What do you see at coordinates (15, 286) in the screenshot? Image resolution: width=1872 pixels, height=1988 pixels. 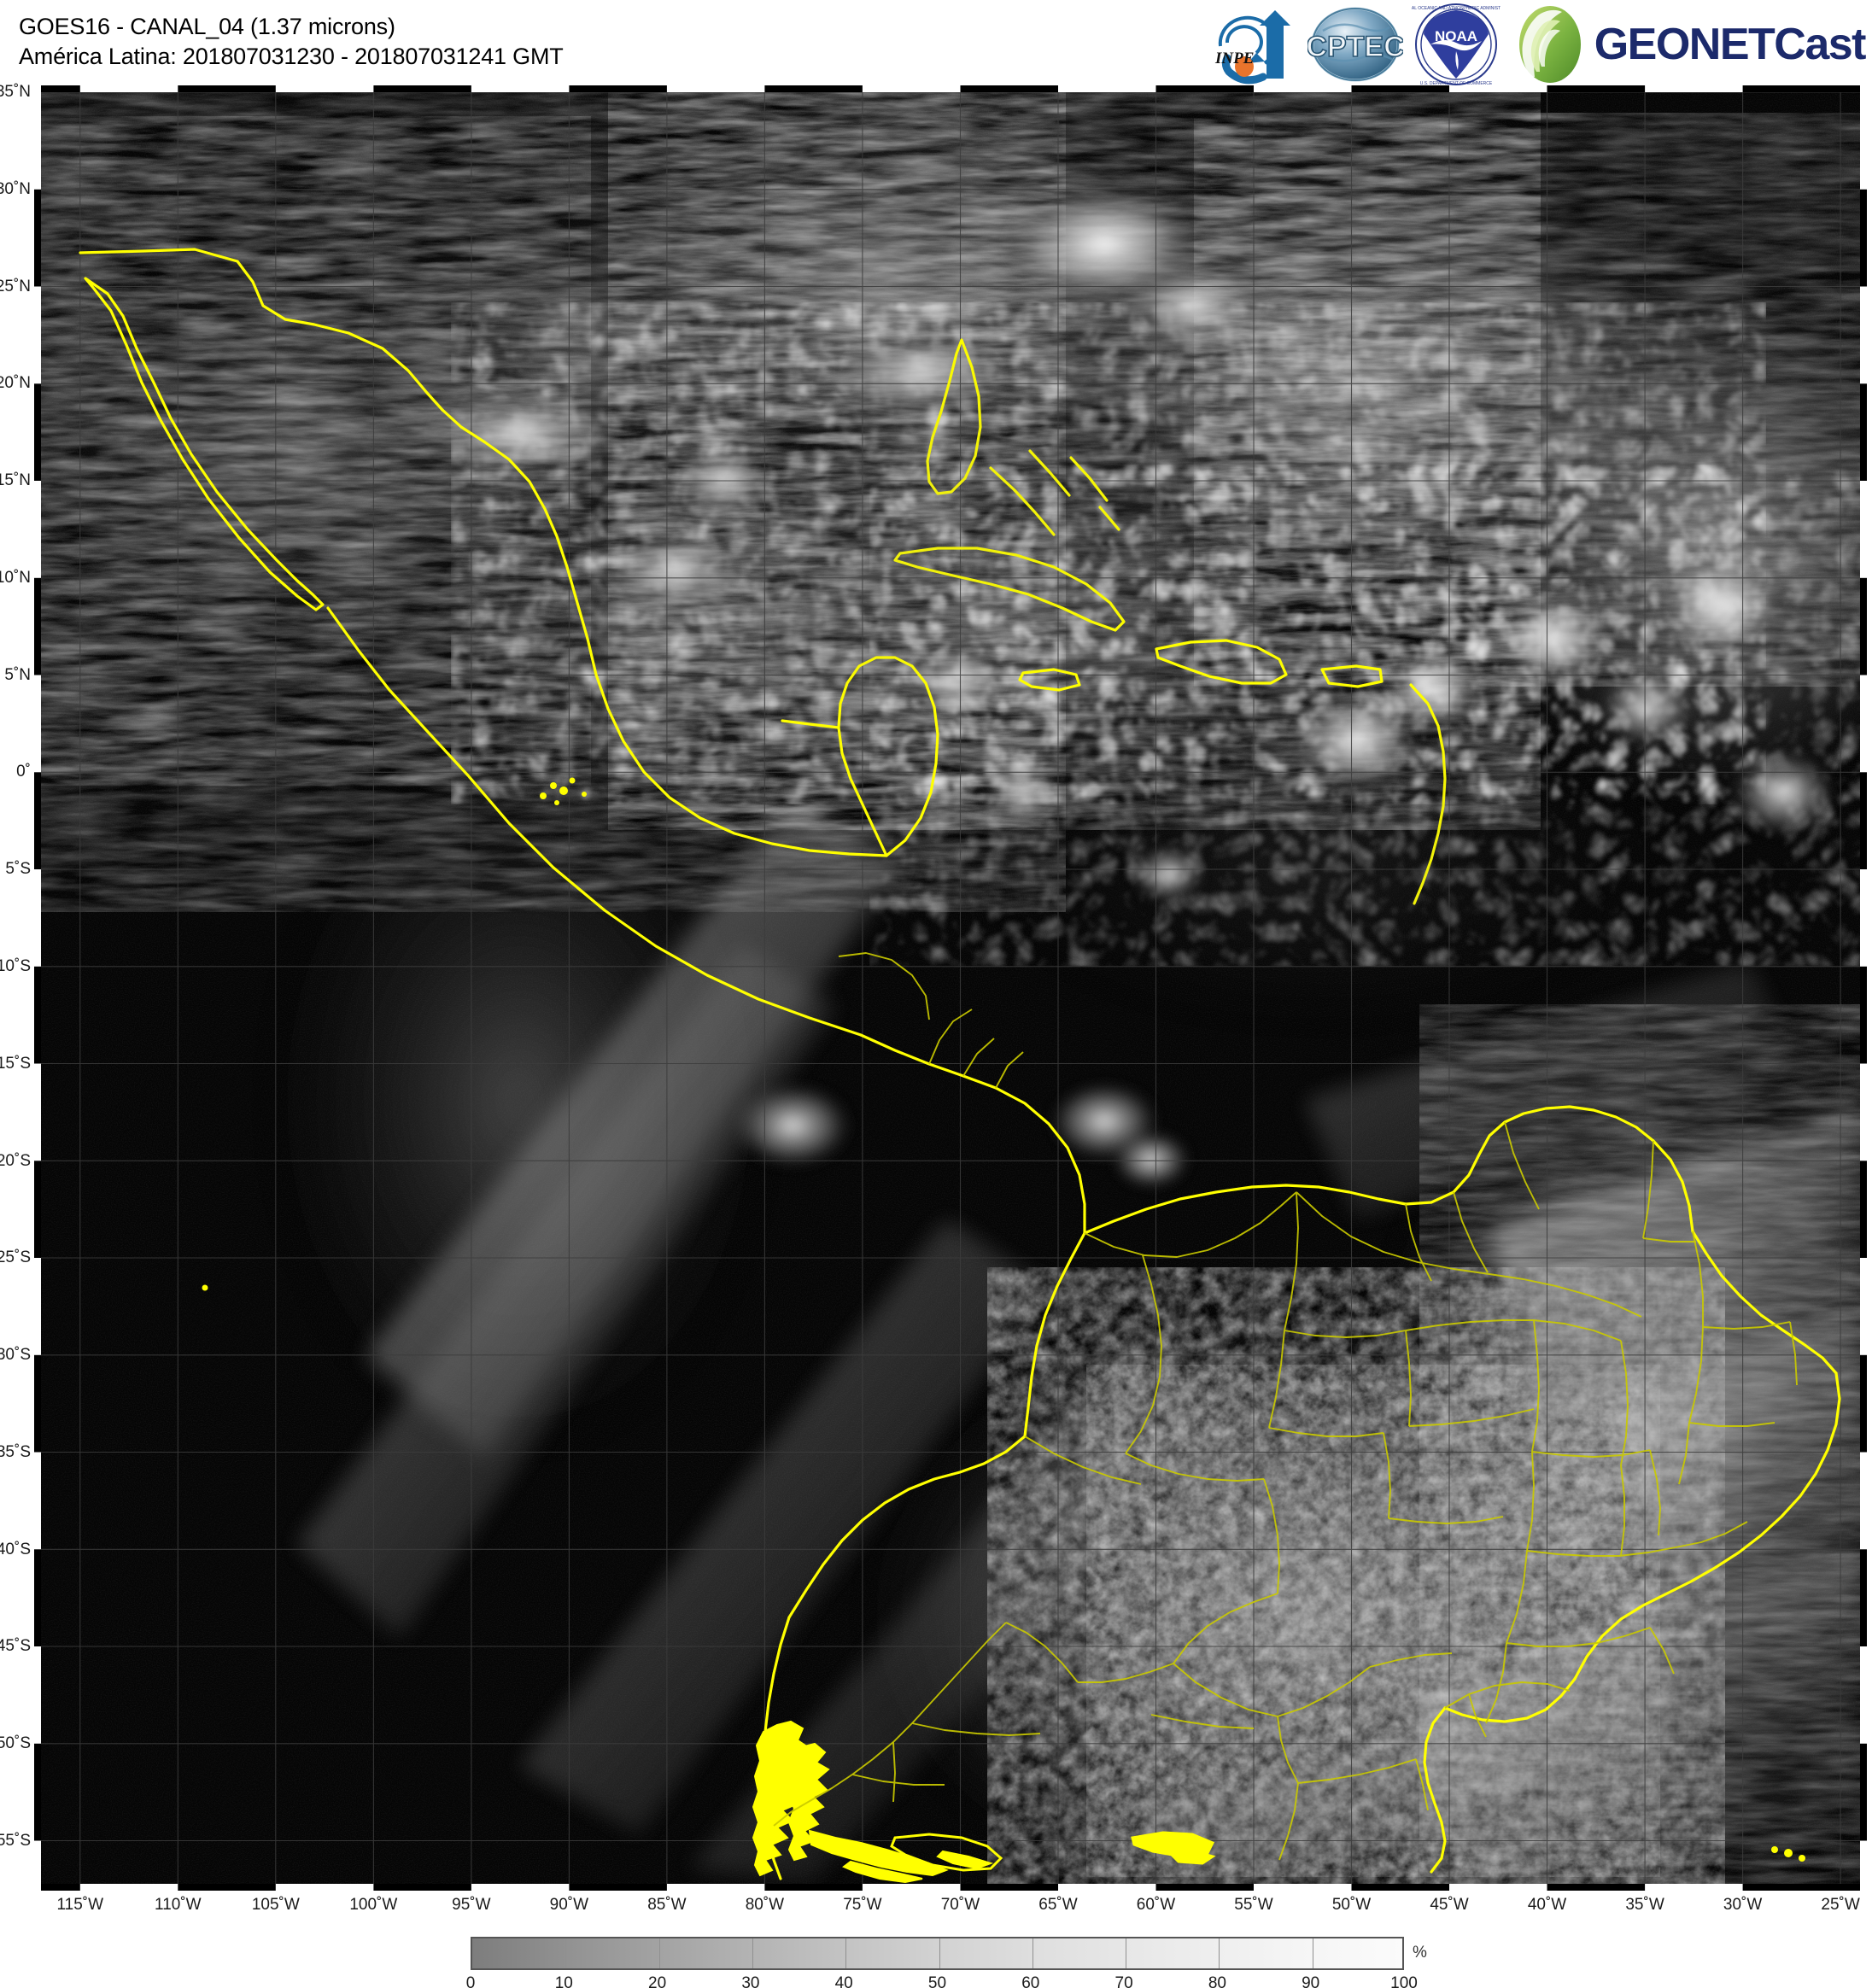 I see `latitude-tick-label: 25˚N` at bounding box center [15, 286].